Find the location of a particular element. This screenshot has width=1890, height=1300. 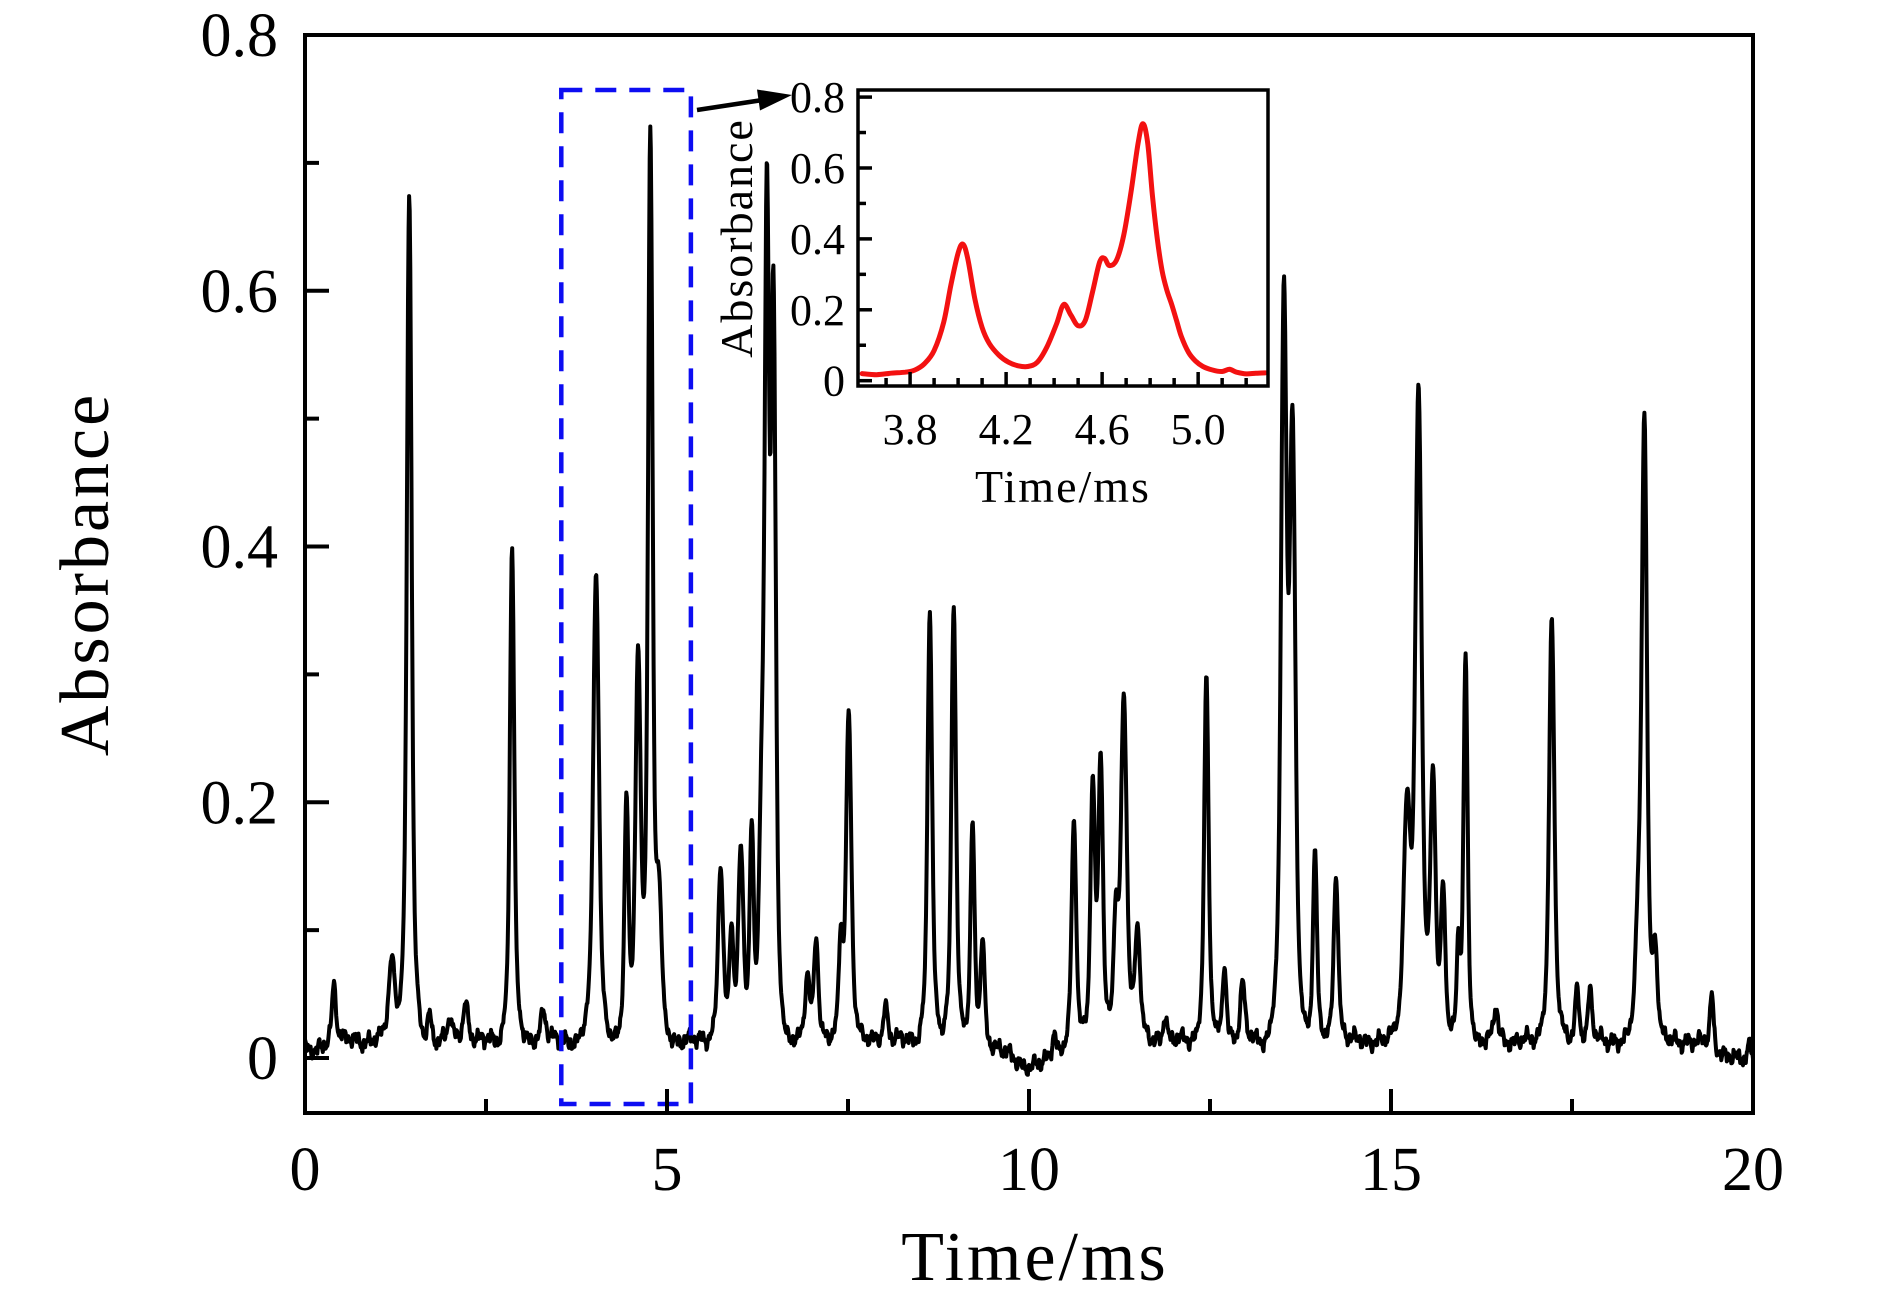

inset-background is located at coordinates (1063, 238).